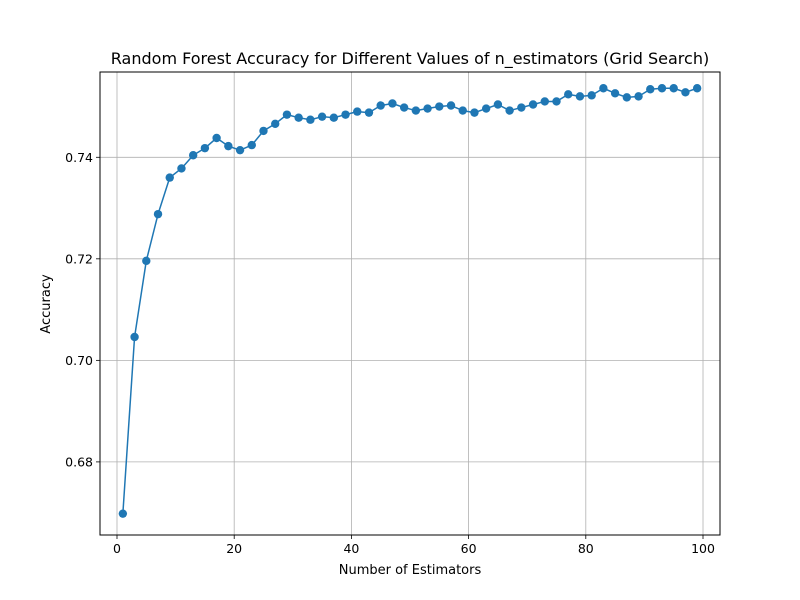 The image size is (800, 600). What do you see at coordinates (703, 548) in the screenshot?
I see `x-tick-label: 100` at bounding box center [703, 548].